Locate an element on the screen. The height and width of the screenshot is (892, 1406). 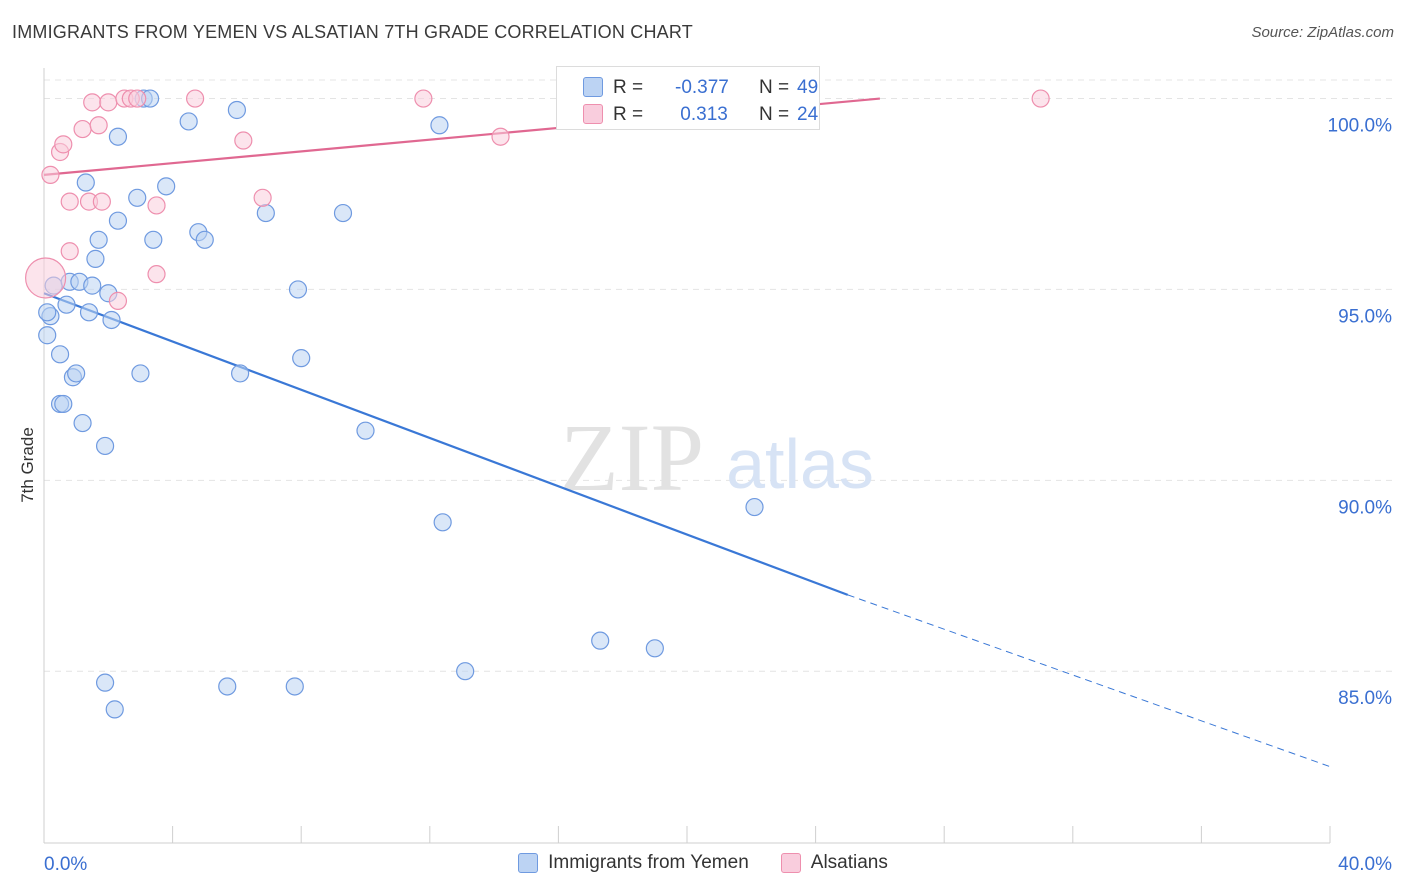
x-tick-label: 0.0% is located at coordinates (65, 864).